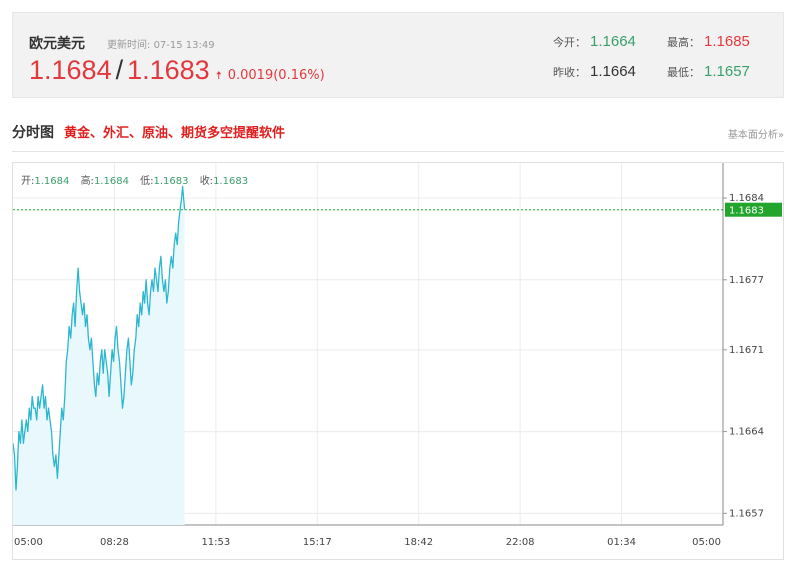 This screenshot has height=569, width=800. What do you see at coordinates (746, 432) in the screenshot?
I see `y-tick-label: 1.1664` at bounding box center [746, 432].